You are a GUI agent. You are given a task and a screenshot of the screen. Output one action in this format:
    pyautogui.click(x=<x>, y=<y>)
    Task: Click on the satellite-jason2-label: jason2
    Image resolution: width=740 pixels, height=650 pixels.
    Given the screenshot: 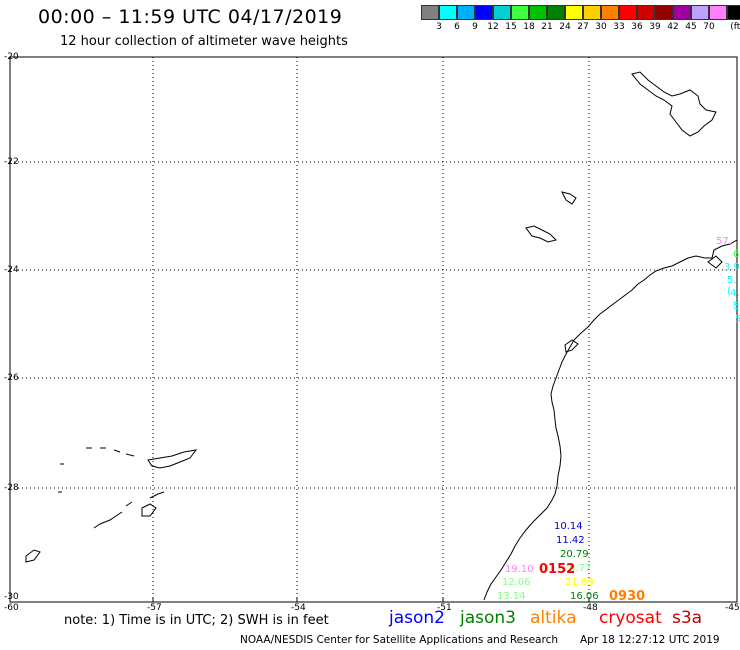 What is the action you would take?
    pyautogui.click(x=417, y=618)
    